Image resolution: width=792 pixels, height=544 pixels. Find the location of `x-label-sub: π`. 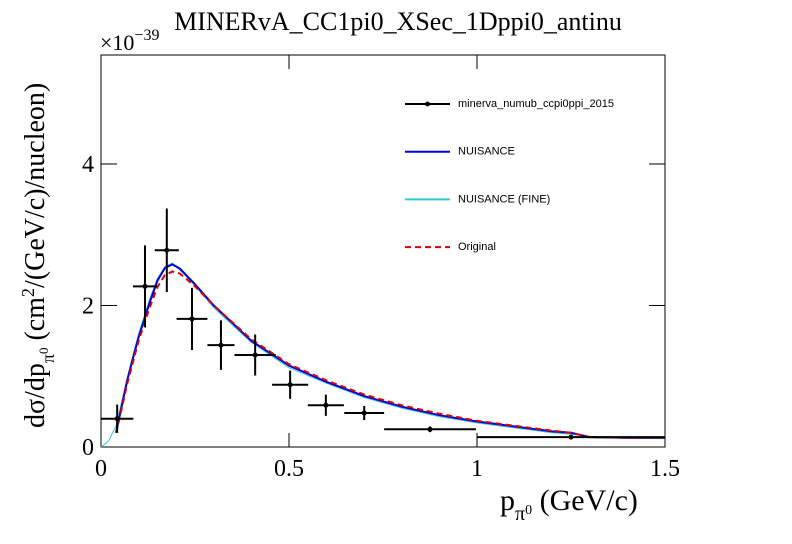

x-label-sub: π is located at coordinates (520, 514).